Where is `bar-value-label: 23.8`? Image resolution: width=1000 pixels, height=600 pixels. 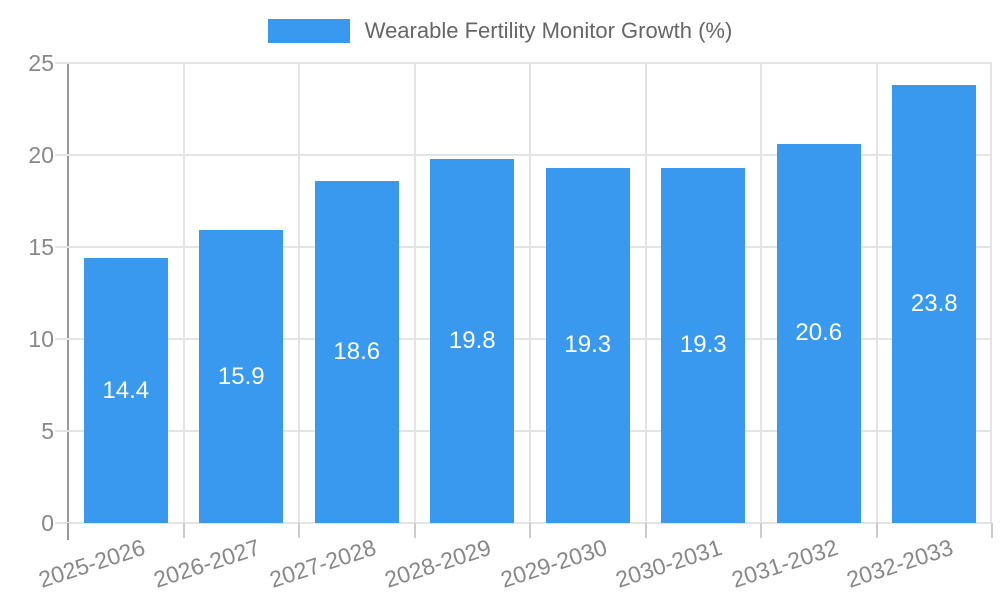 bar-value-label: 23.8 is located at coordinates (934, 304).